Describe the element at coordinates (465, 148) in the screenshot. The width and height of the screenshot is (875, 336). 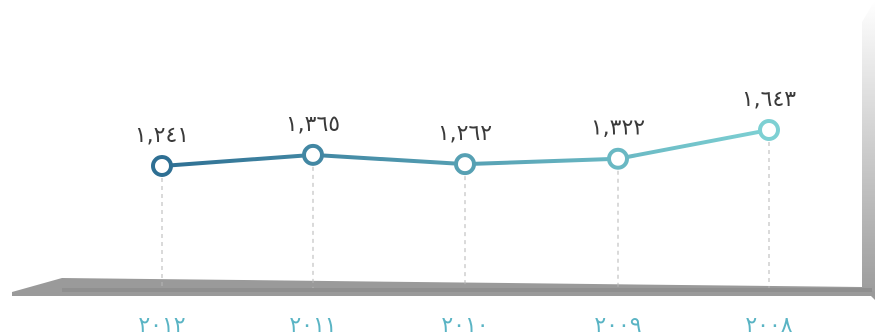
I see `data-points` at that location.